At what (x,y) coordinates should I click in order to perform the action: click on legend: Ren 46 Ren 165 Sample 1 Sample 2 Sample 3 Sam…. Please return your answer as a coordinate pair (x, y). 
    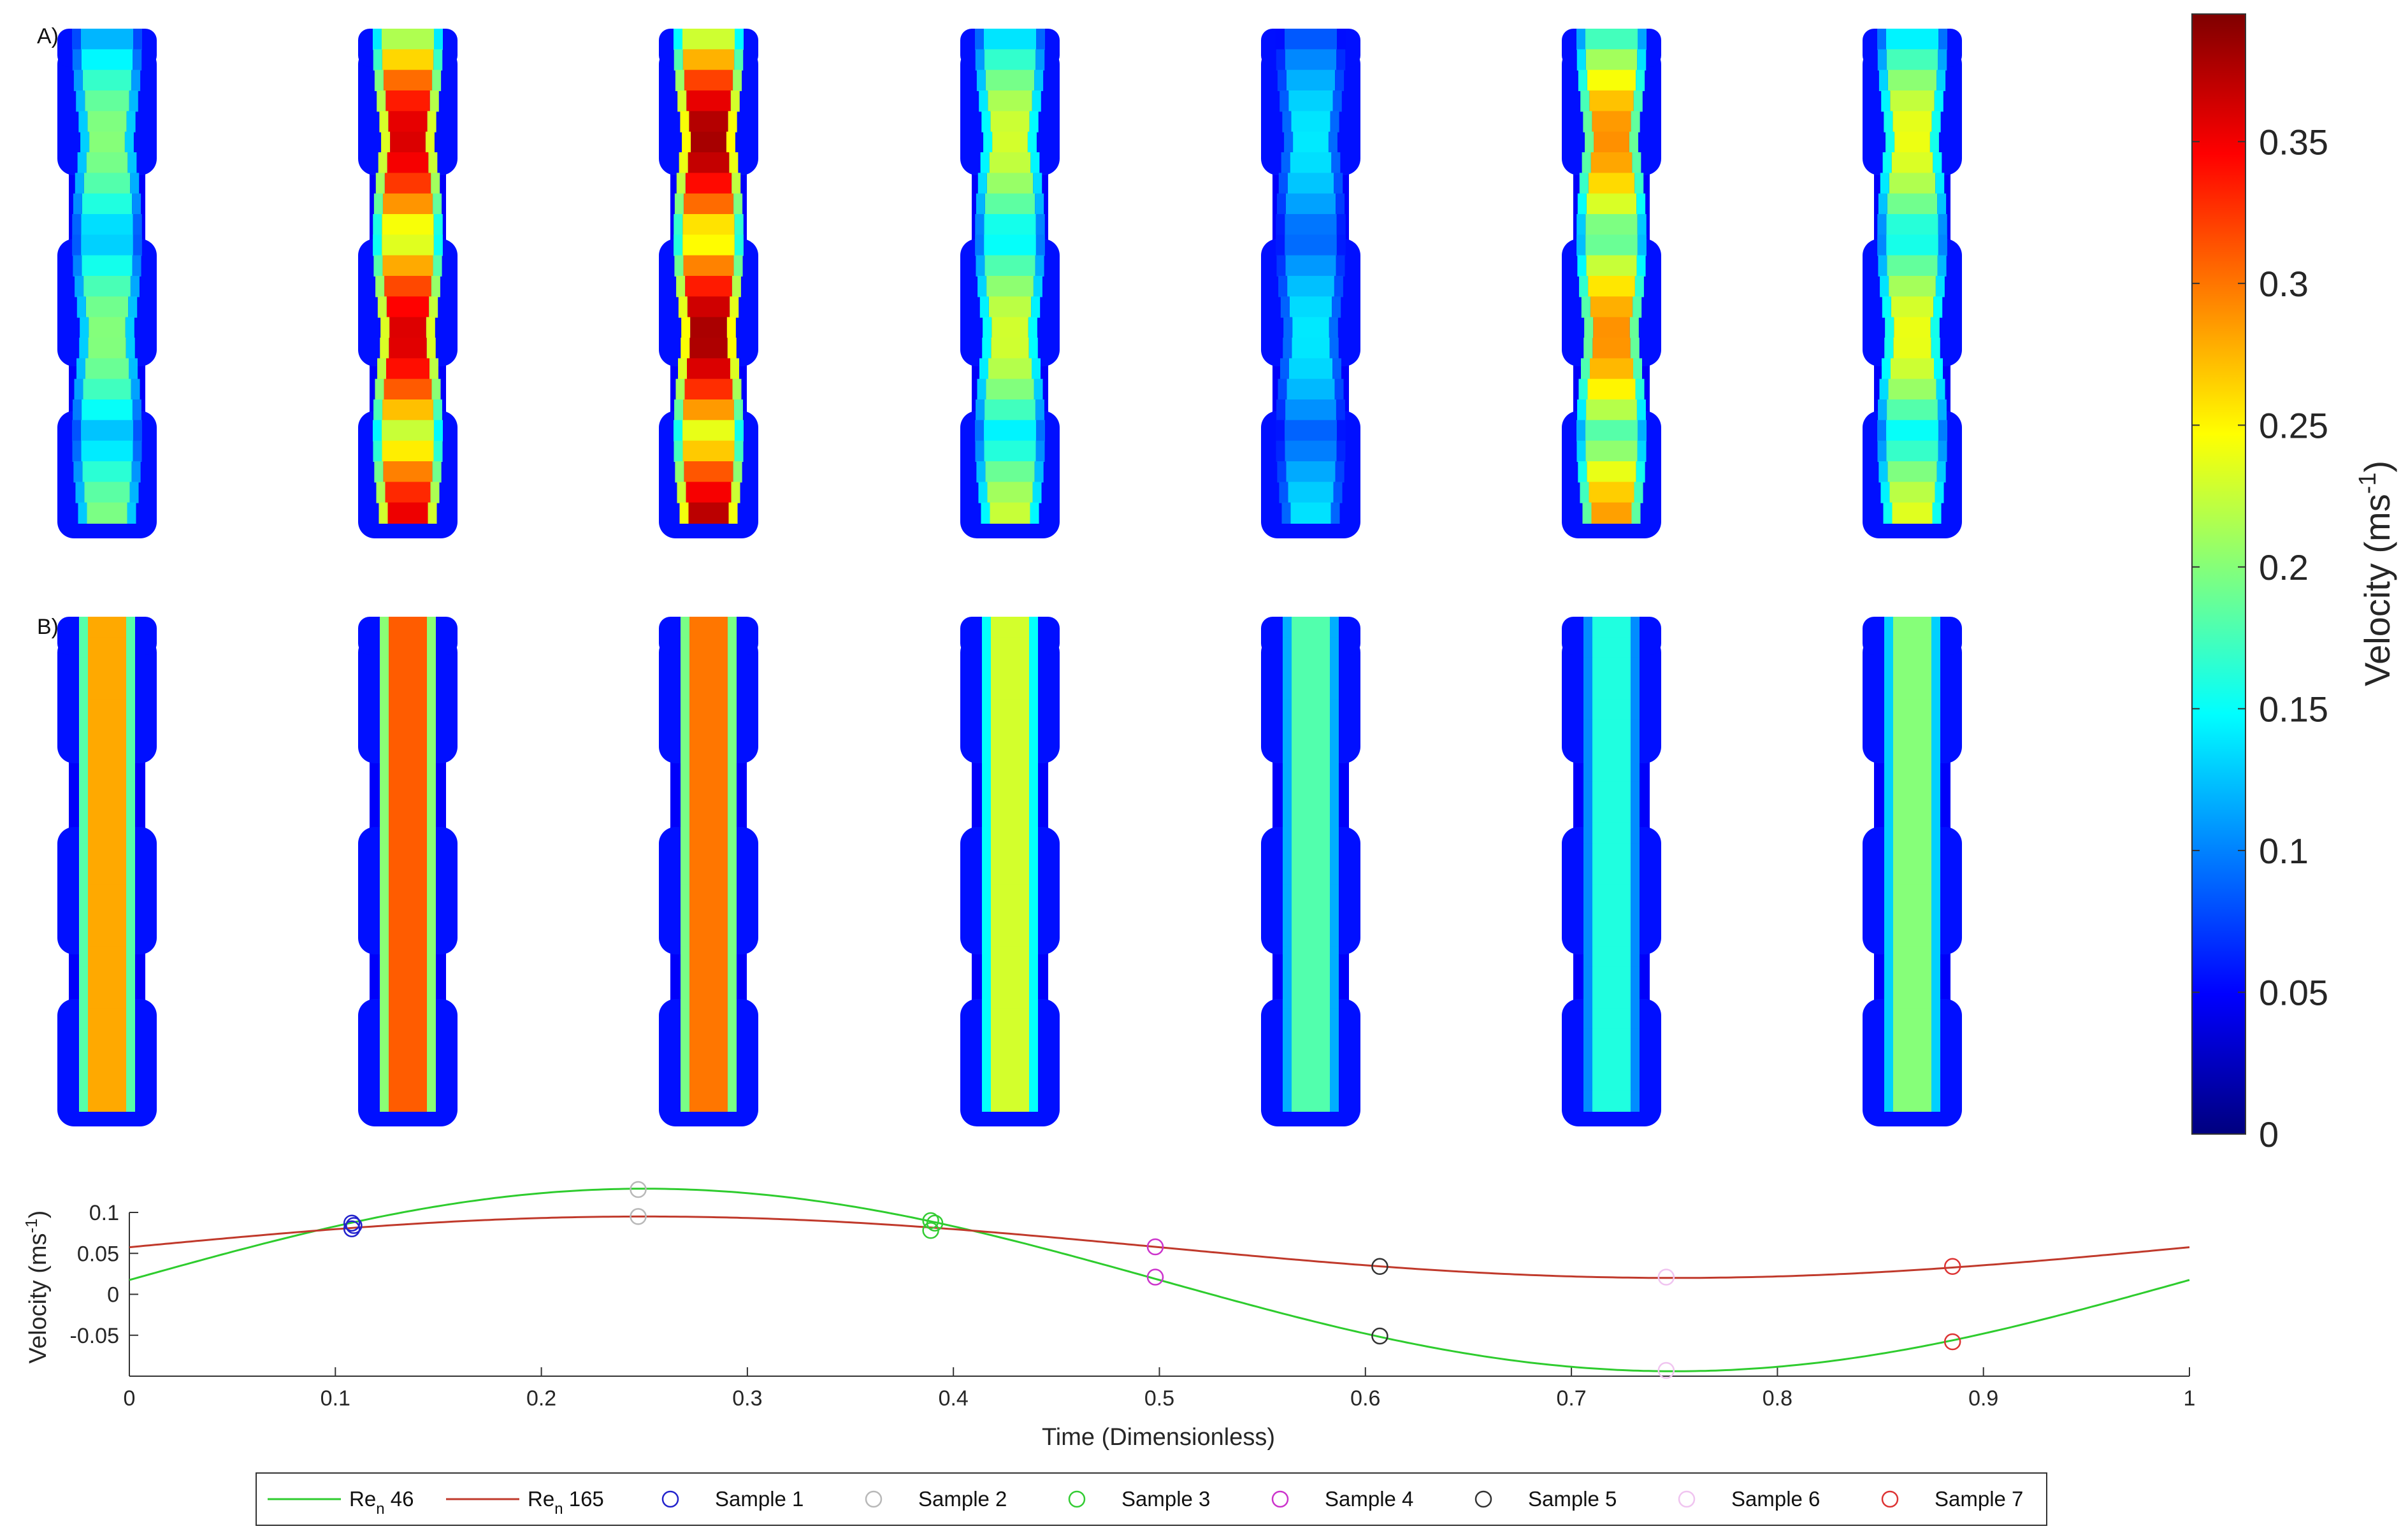
    Looking at the image, I should click on (1151, 1499).